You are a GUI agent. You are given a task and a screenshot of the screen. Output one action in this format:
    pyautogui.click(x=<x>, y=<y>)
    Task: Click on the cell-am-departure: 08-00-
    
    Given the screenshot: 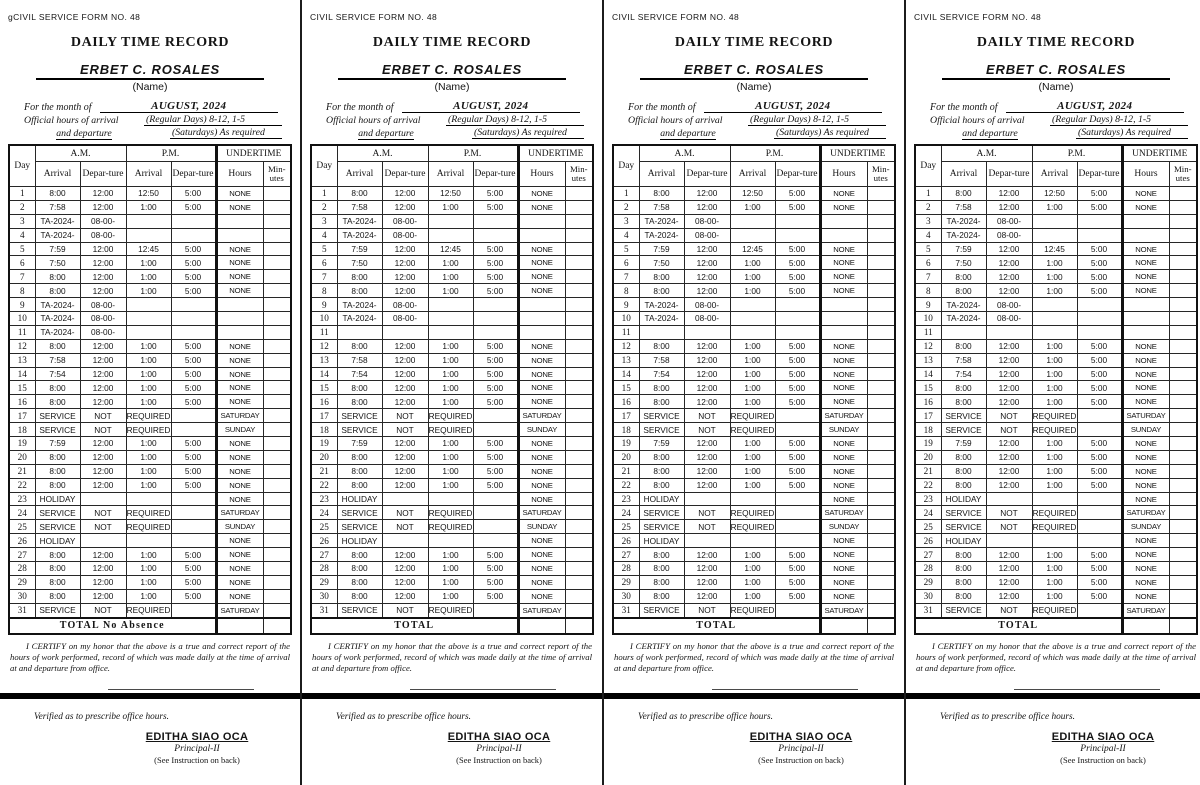 What is the action you would take?
    pyautogui.click(x=707, y=318)
    